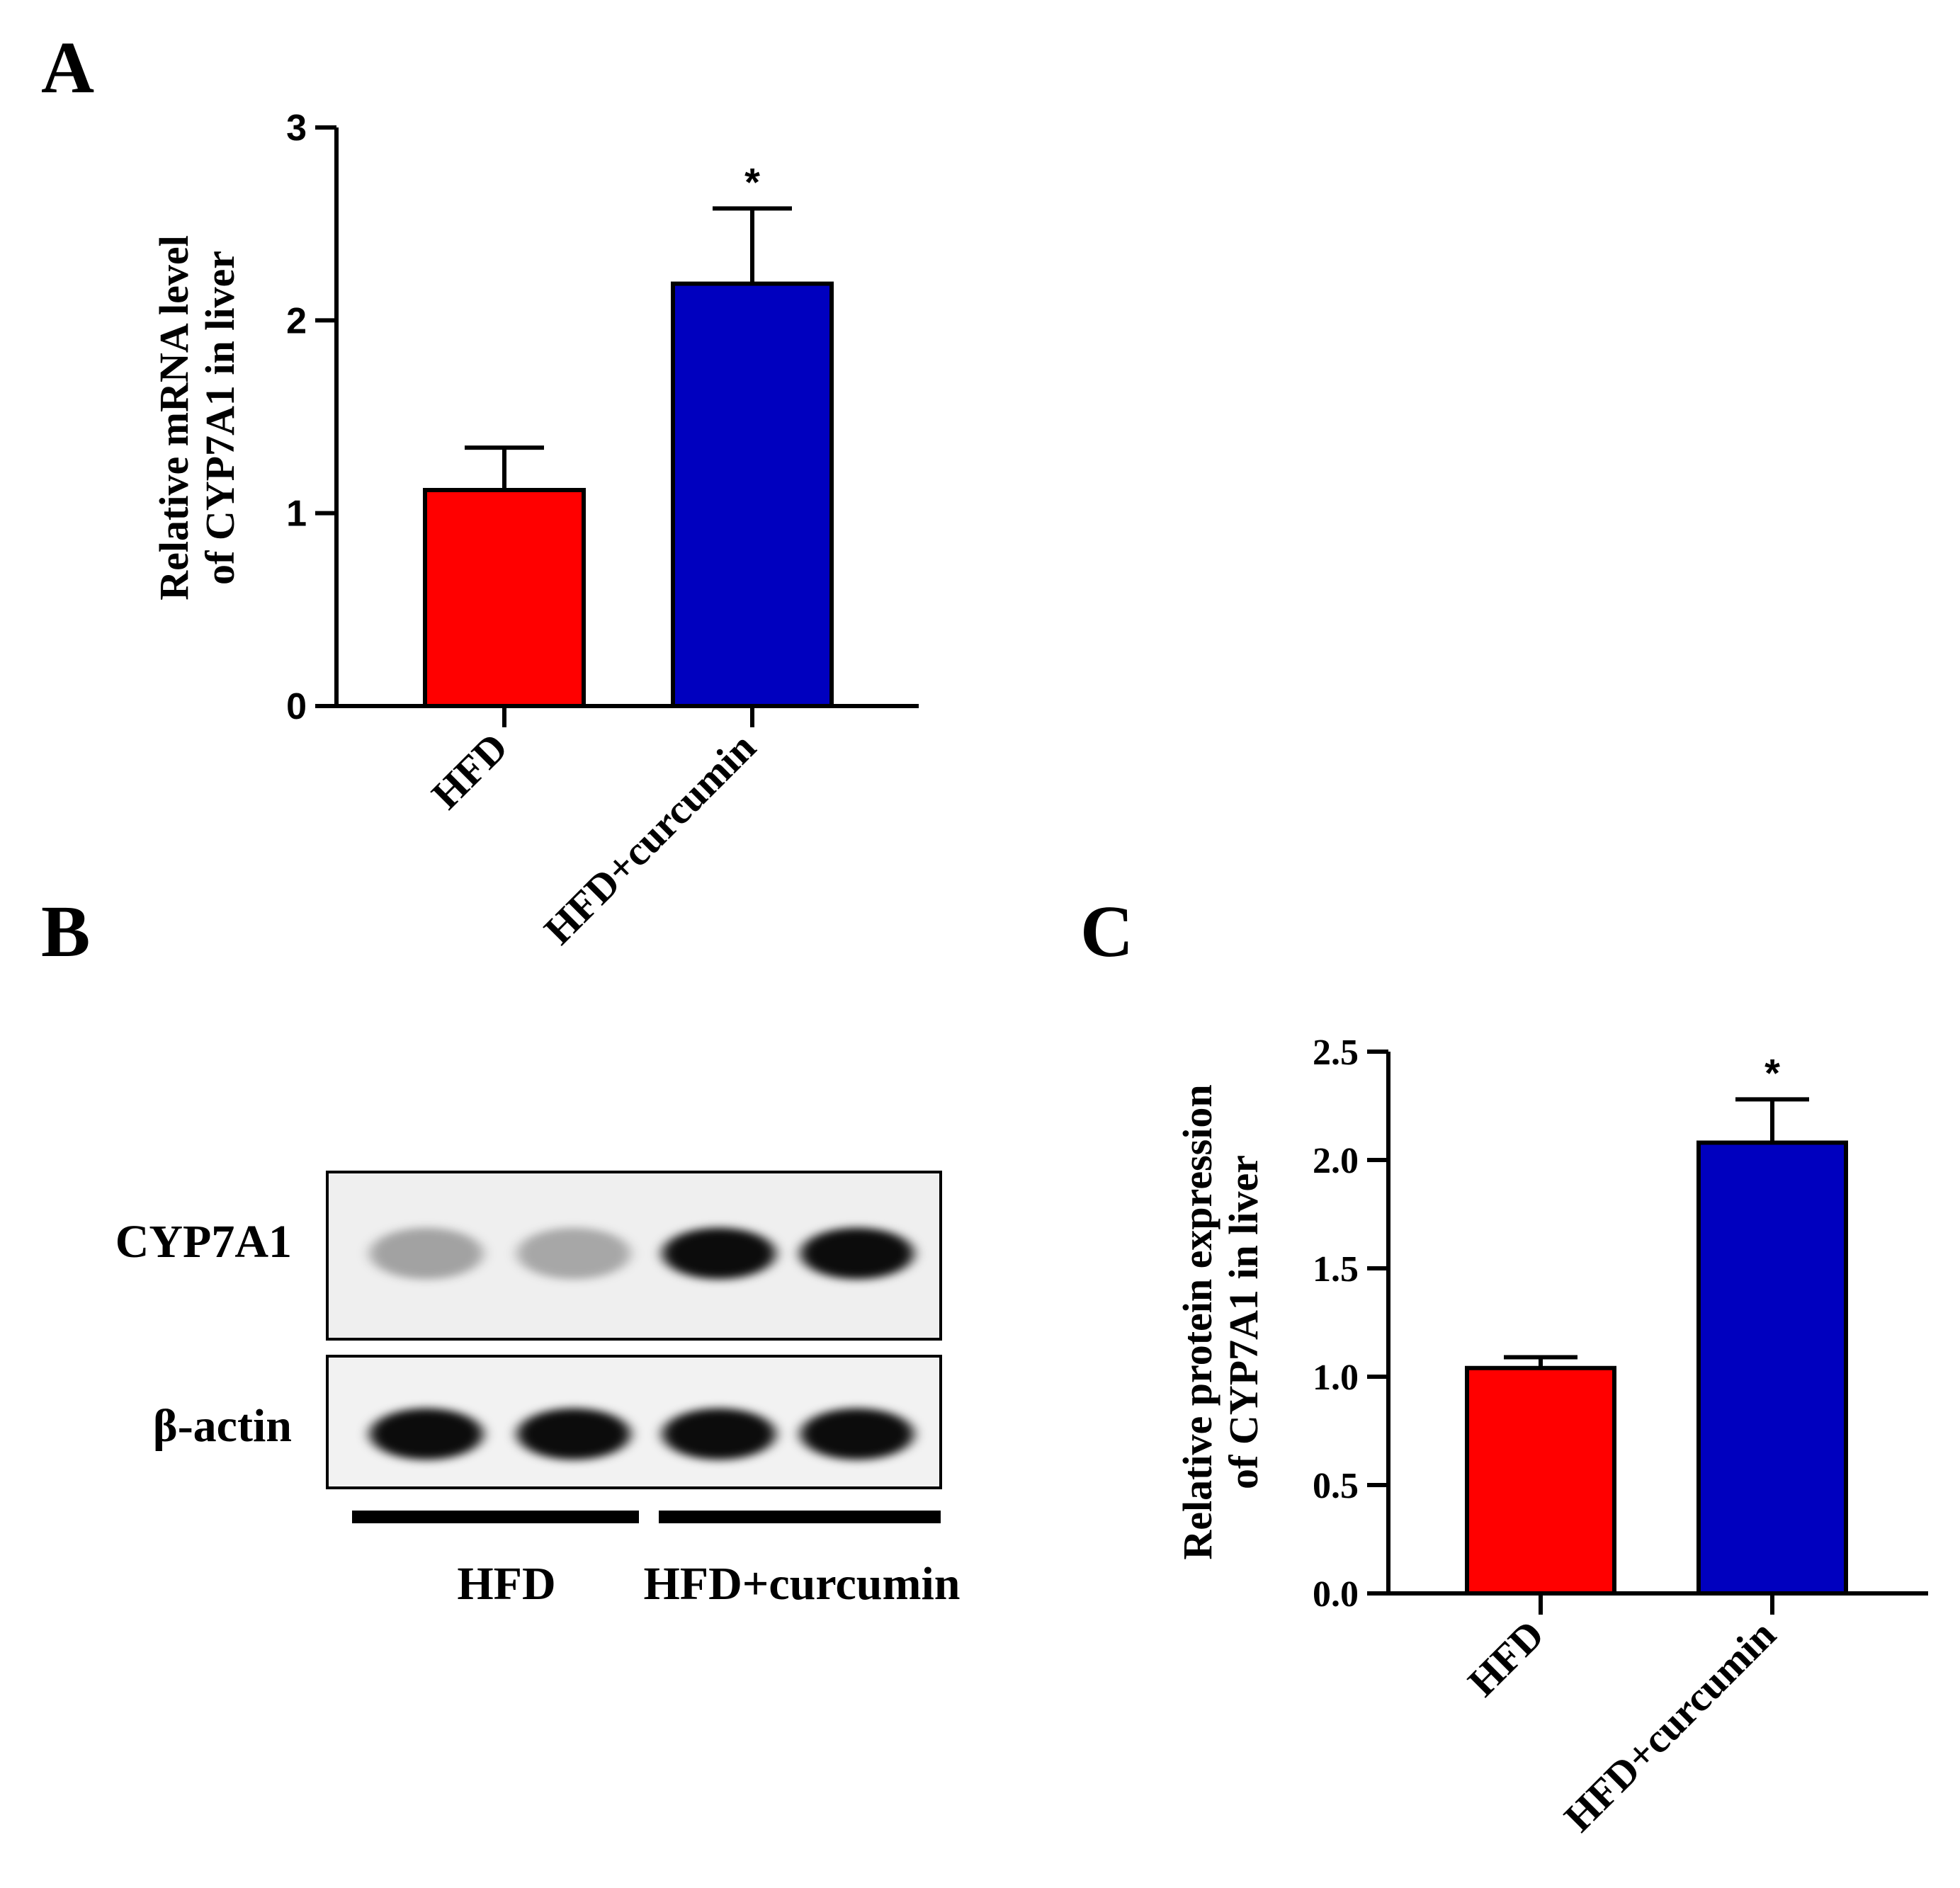 This screenshot has height=1888, width=1960. Describe the element at coordinates (174, 418) in the screenshot. I see `chart-a-y-label-line-1: Relative mRNA level` at that location.